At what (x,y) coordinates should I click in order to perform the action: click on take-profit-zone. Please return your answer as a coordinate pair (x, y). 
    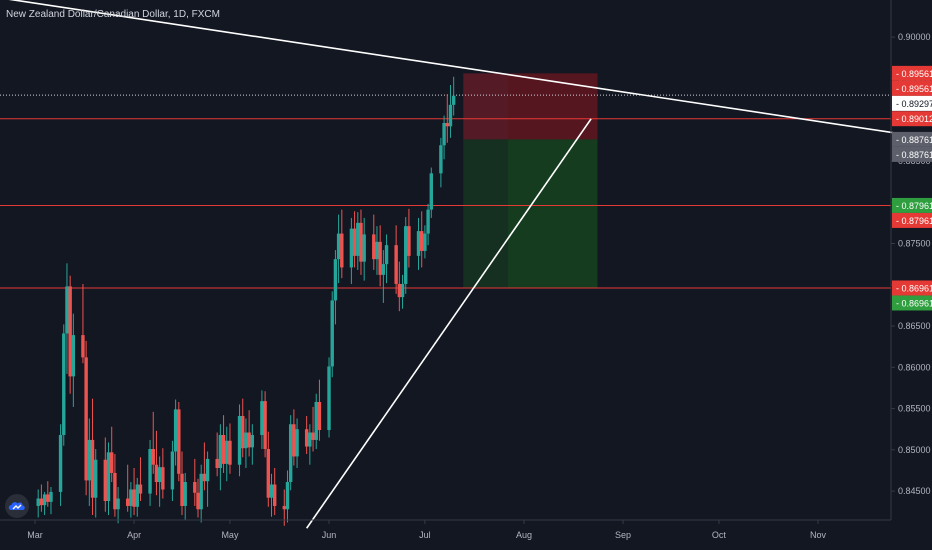
    Looking at the image, I should click on (530, 213).